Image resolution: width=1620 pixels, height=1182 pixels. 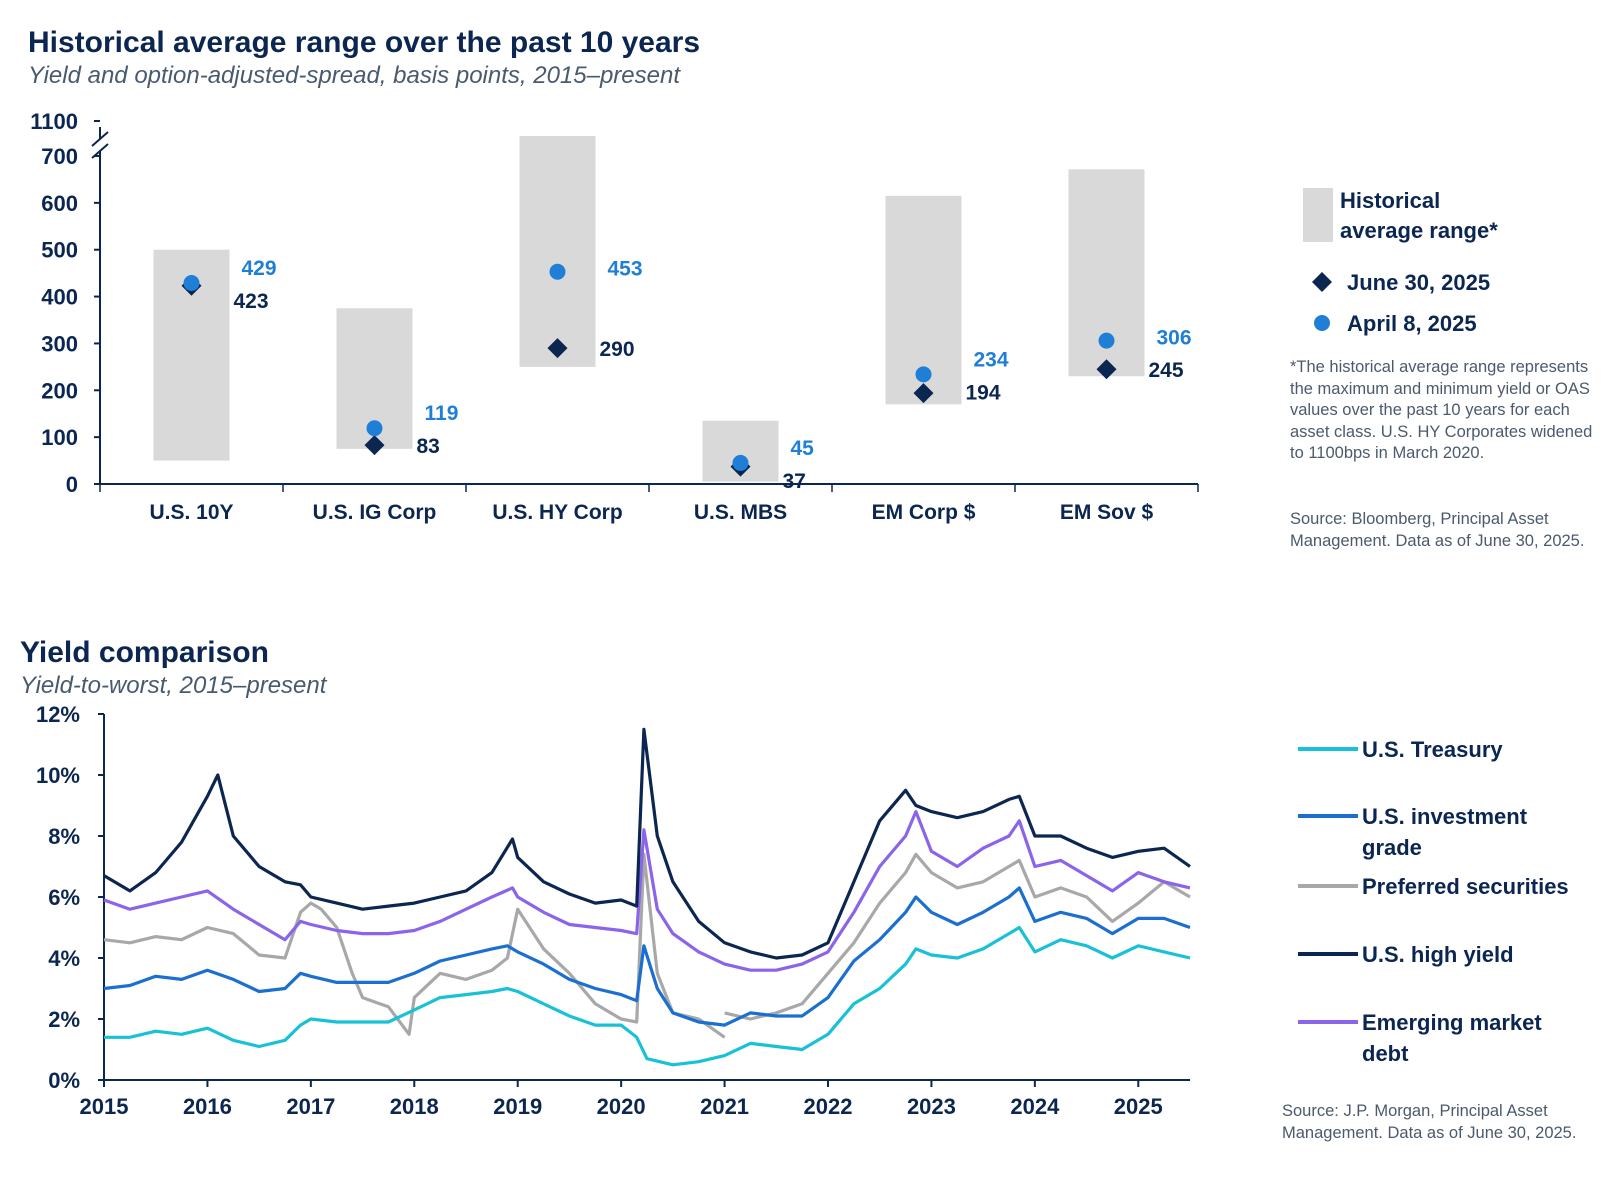 What do you see at coordinates (621, 1106) in the screenshot?
I see `x-tick-label: 2020` at bounding box center [621, 1106].